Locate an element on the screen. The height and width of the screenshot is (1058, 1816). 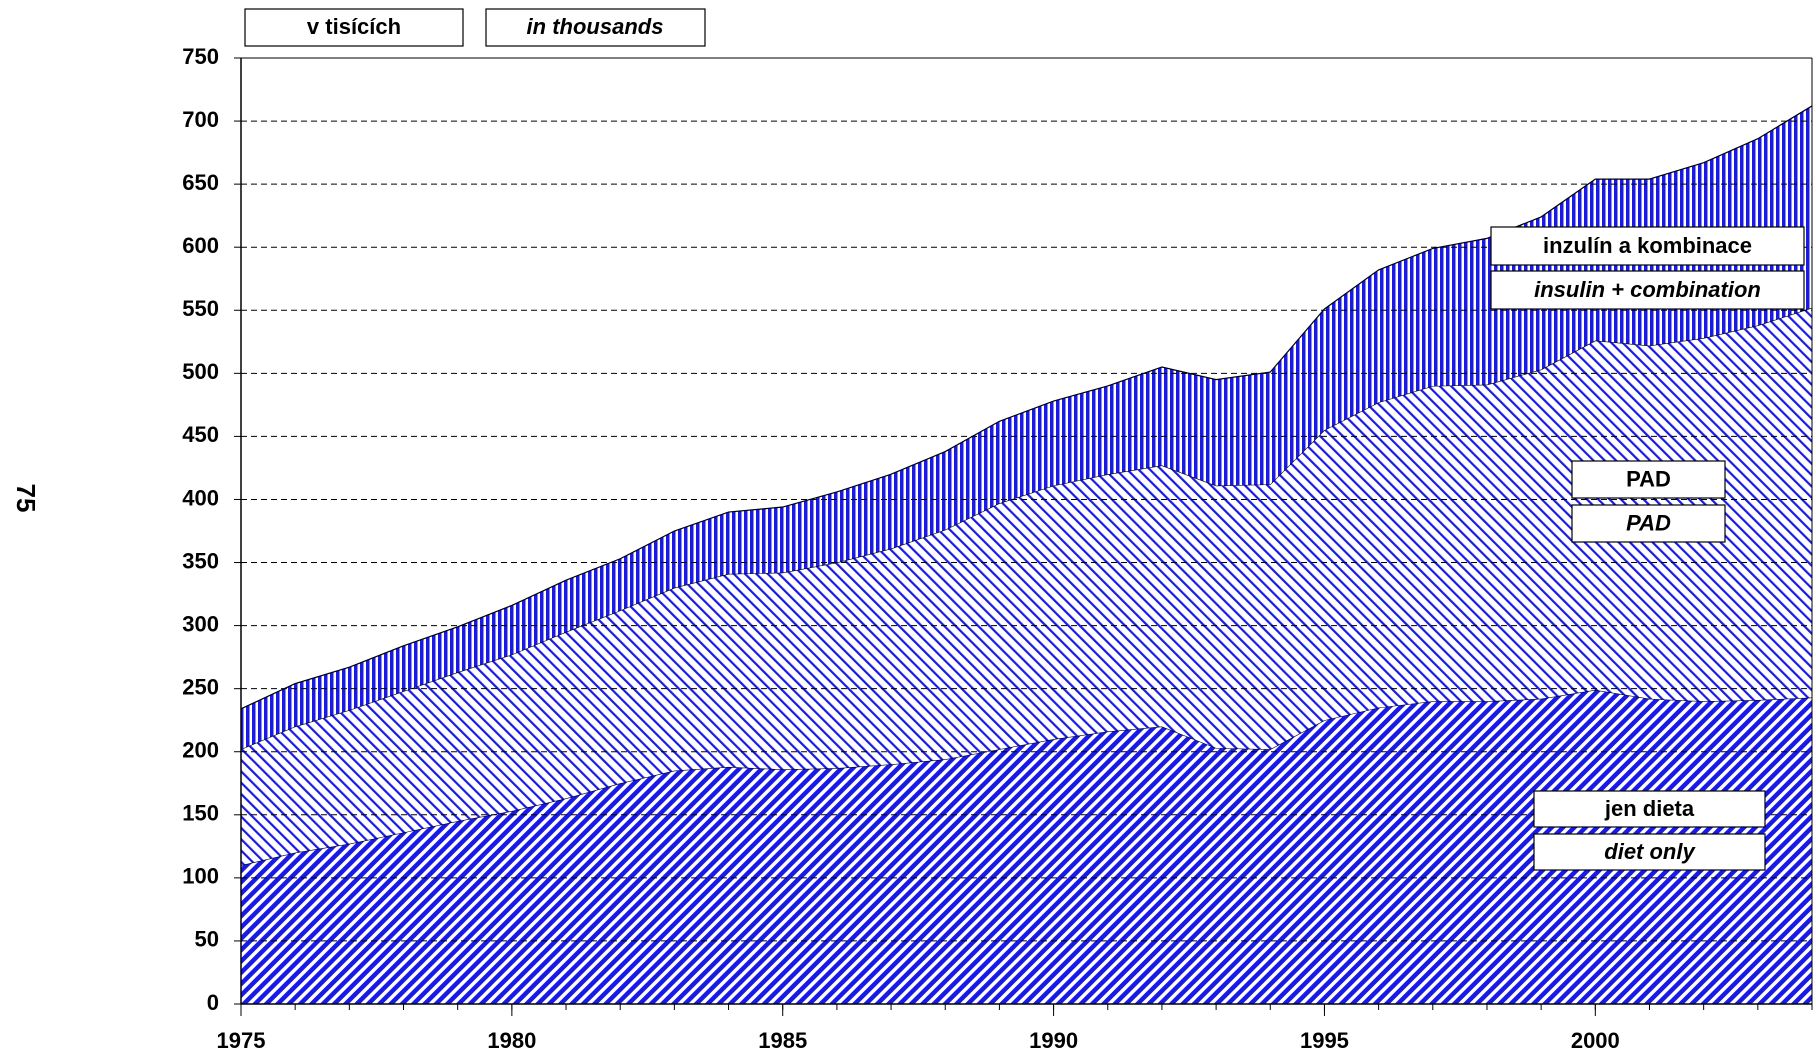
legend-label: PAD is located at coordinates (1648, 478).